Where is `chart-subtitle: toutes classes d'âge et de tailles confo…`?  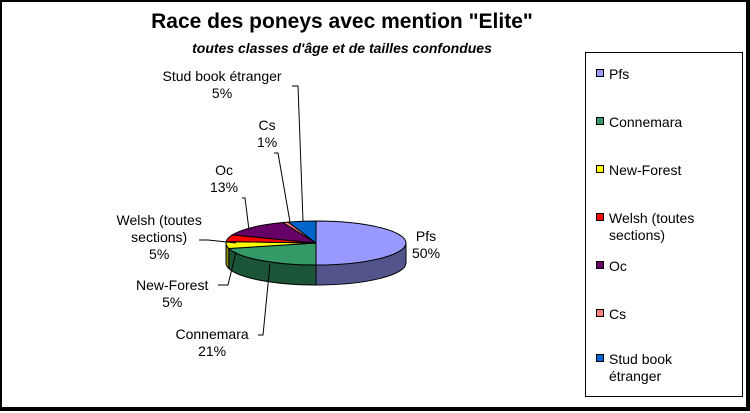 chart-subtitle: toutes classes d'âge et de tailles confo… is located at coordinates (342, 48).